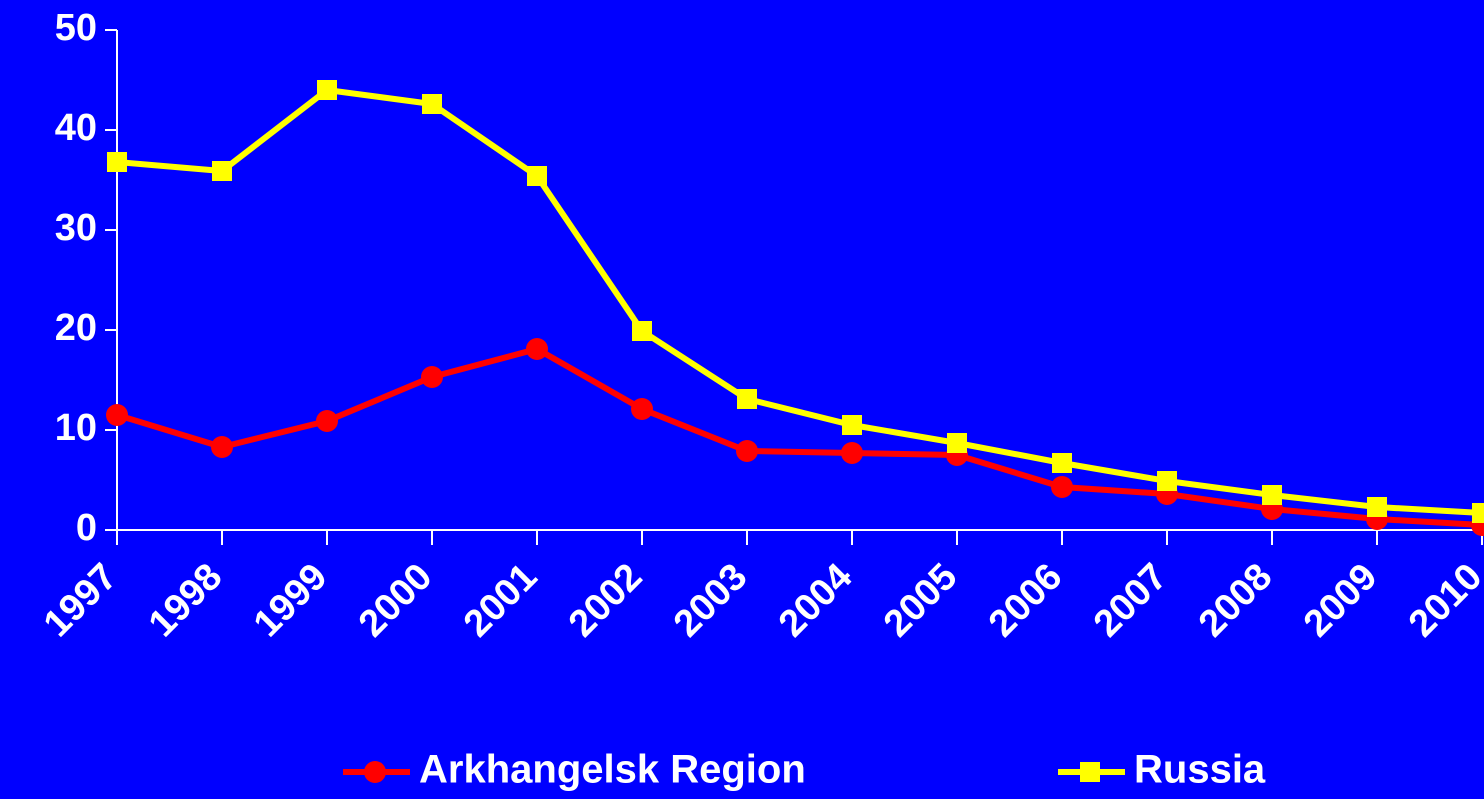  What do you see at coordinates (612, 770) in the screenshot?
I see `legend-label: Arkhangelsk Region` at bounding box center [612, 770].